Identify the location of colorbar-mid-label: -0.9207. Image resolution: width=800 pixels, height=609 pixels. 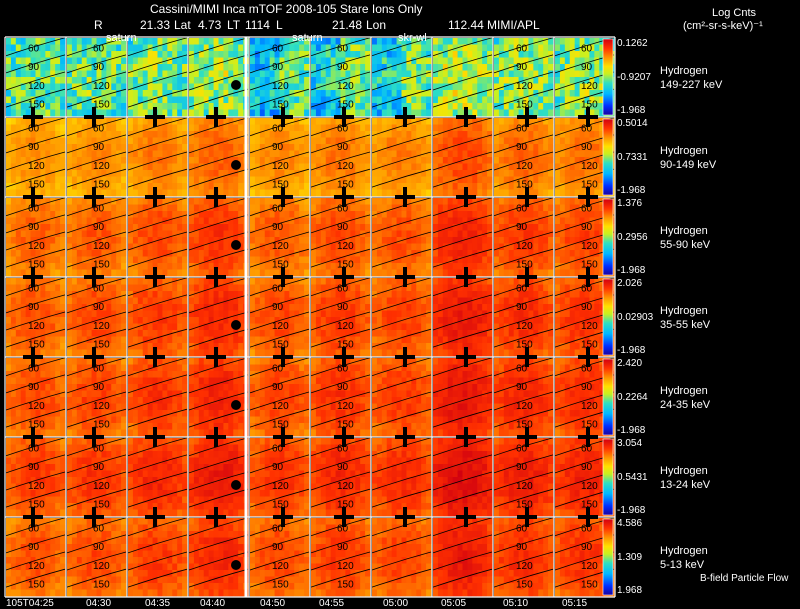
(634, 77).